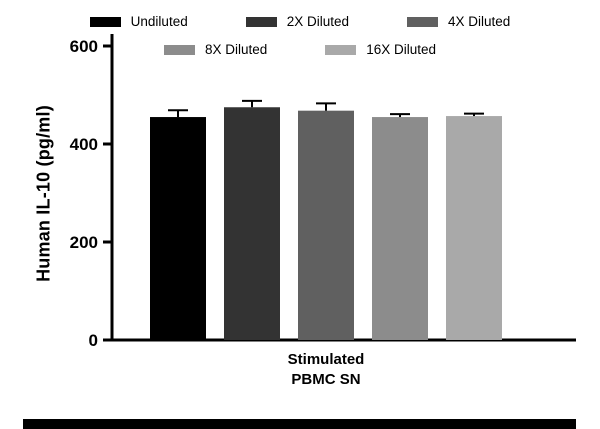  Describe the element at coordinates (84, 144) in the screenshot. I see `y-tick-label: 400` at that location.